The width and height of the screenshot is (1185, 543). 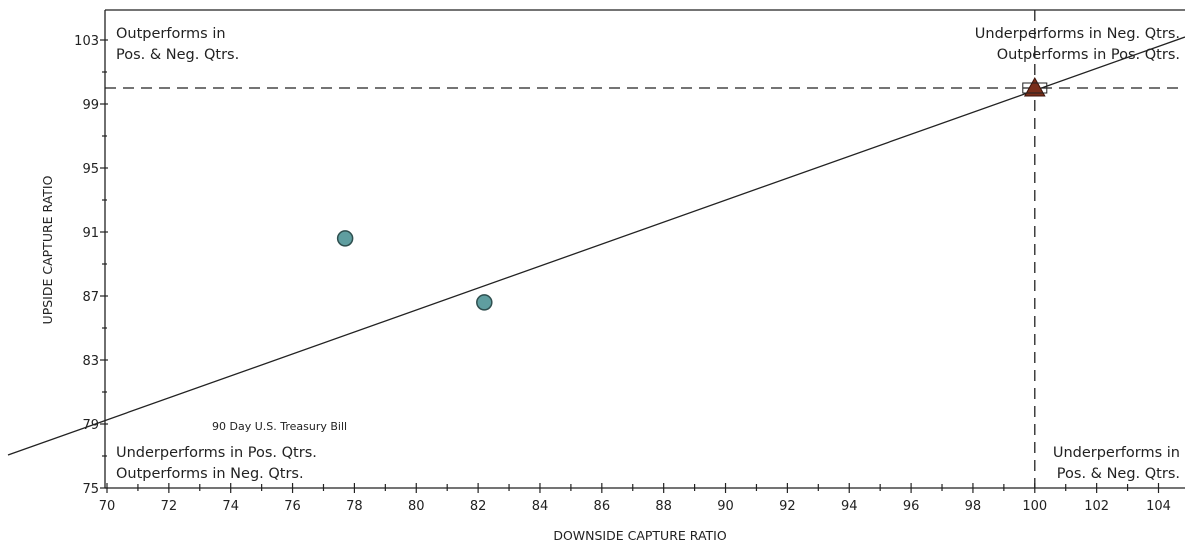 I want to click on x-tick-label: 76, so click(x=292, y=506).